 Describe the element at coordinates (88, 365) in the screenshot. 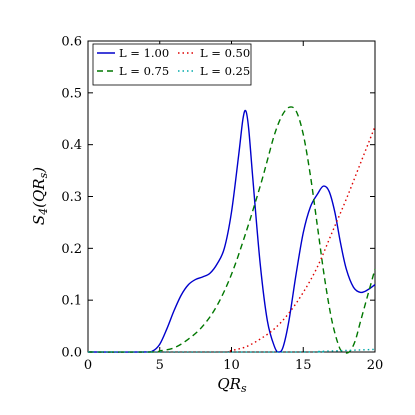

I see `x-tick-label: 0` at that location.